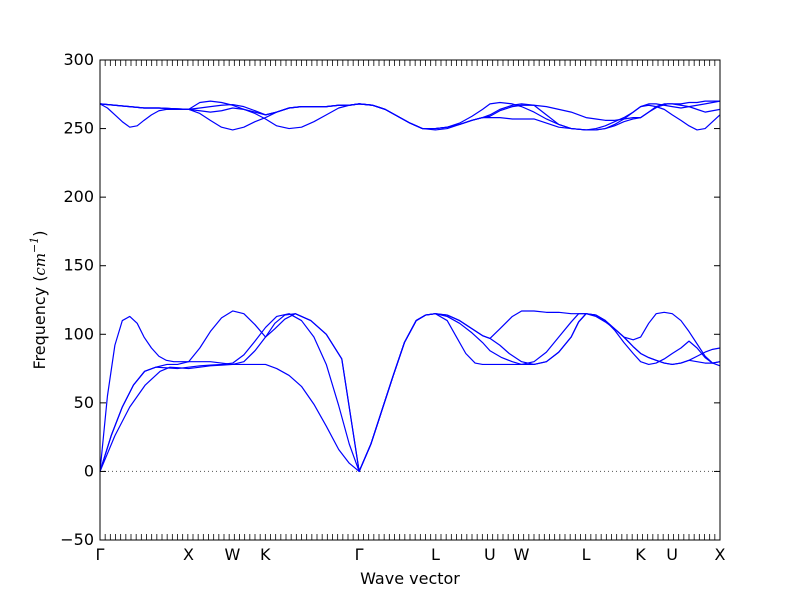  I want to click on y-tick-label: −50, so click(77, 539).